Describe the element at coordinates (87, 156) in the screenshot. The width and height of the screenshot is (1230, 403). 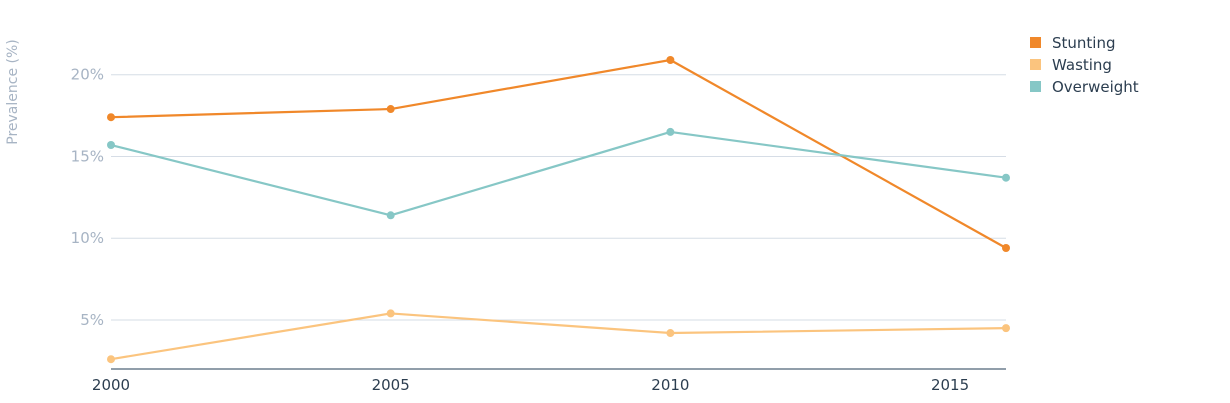
I see `y-tick-label: 15%` at that location.